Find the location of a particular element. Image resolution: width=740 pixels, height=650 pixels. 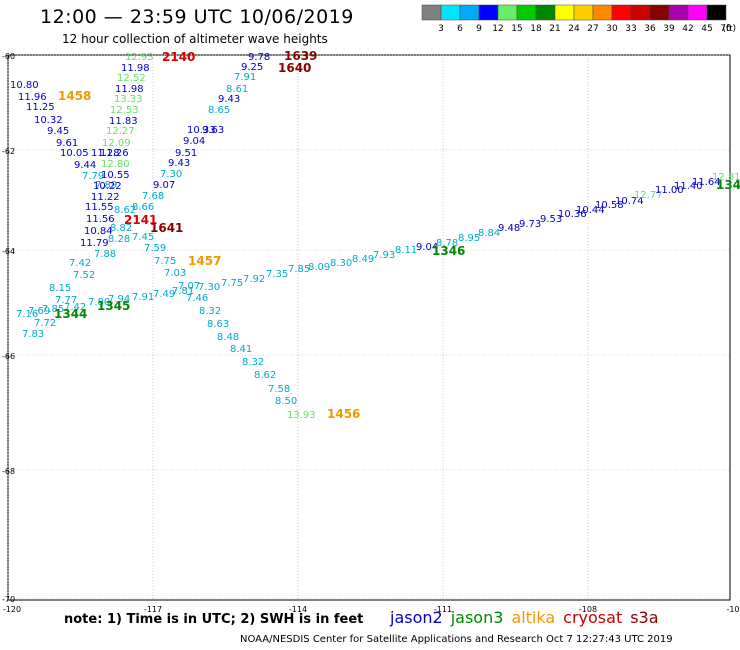

longitude-label: -108 is located at coordinates (588, 609).